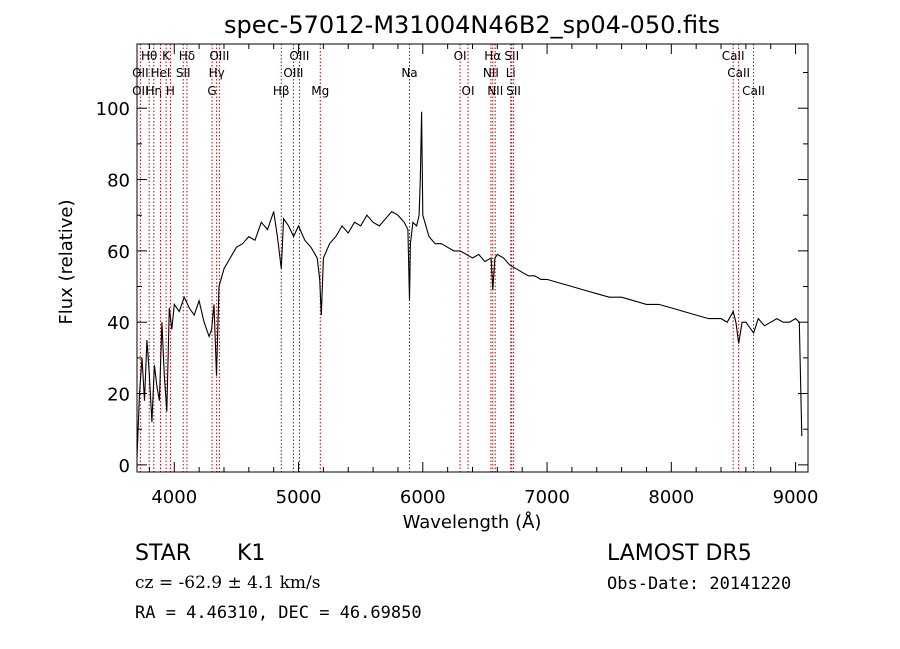 The image size is (900, 649). I want to click on survey-name: LAMOST DR5, so click(679, 553).